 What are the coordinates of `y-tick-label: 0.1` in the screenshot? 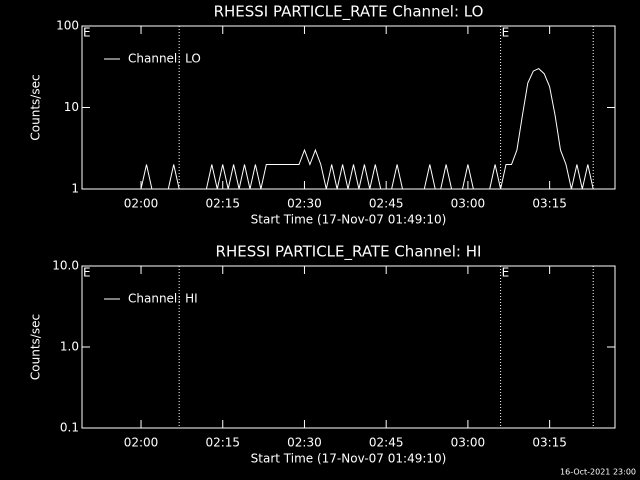 It's located at (69, 428).